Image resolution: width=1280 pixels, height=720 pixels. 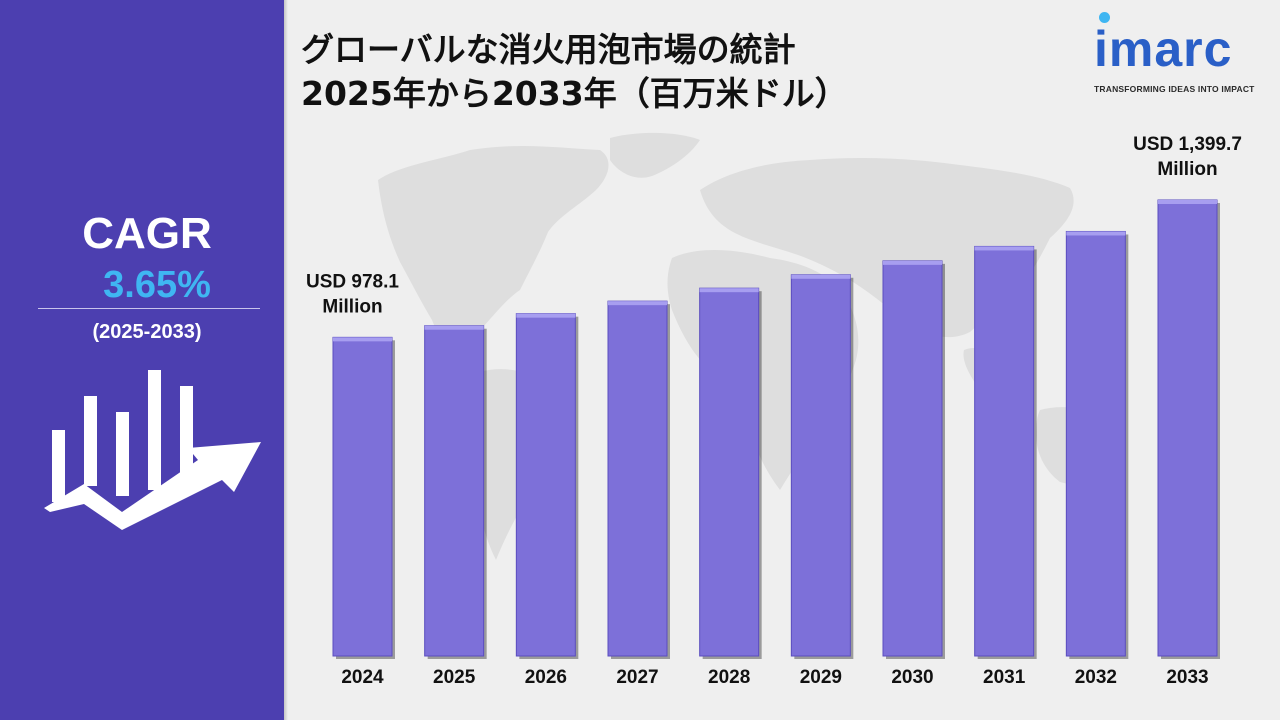 What do you see at coordinates (454, 677) in the screenshot?
I see `x-tick-label: 2025` at bounding box center [454, 677].